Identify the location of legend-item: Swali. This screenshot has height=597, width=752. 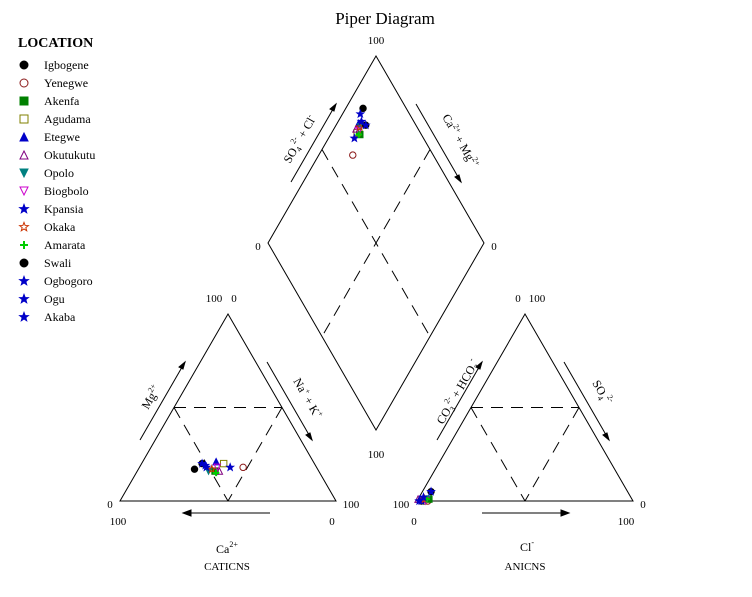
(73, 263).